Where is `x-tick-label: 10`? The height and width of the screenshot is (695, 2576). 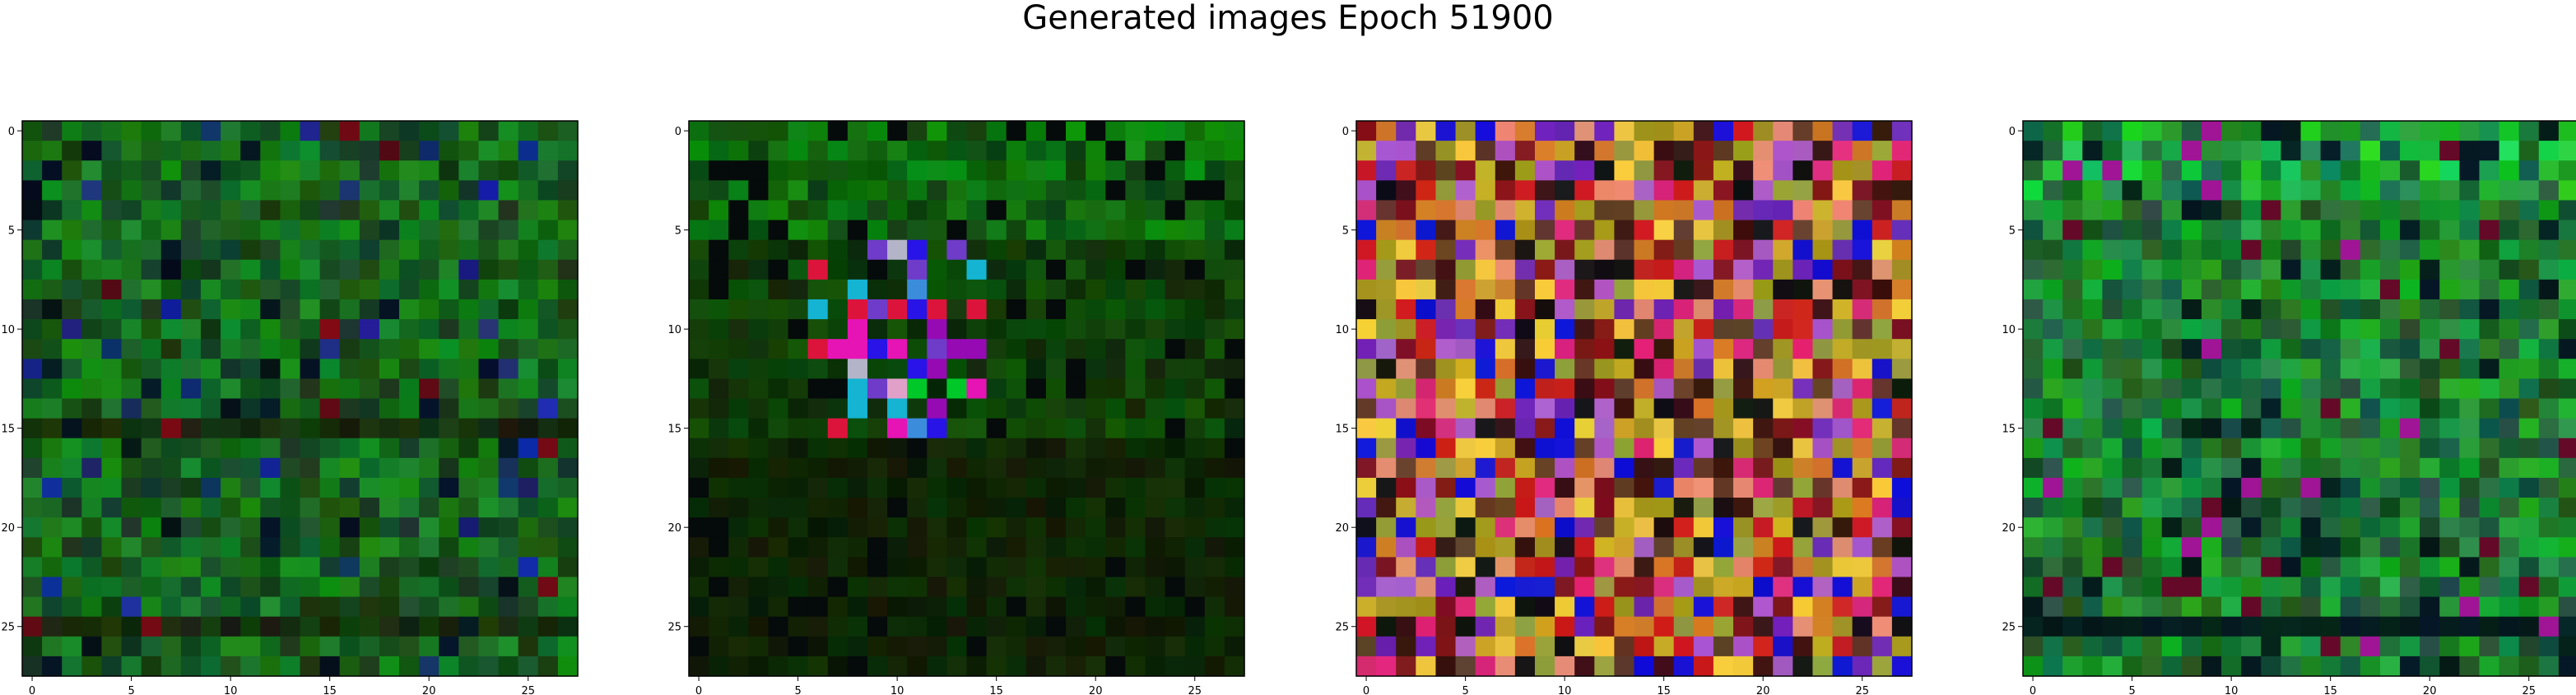
x-tick-label: 10 is located at coordinates (2232, 690).